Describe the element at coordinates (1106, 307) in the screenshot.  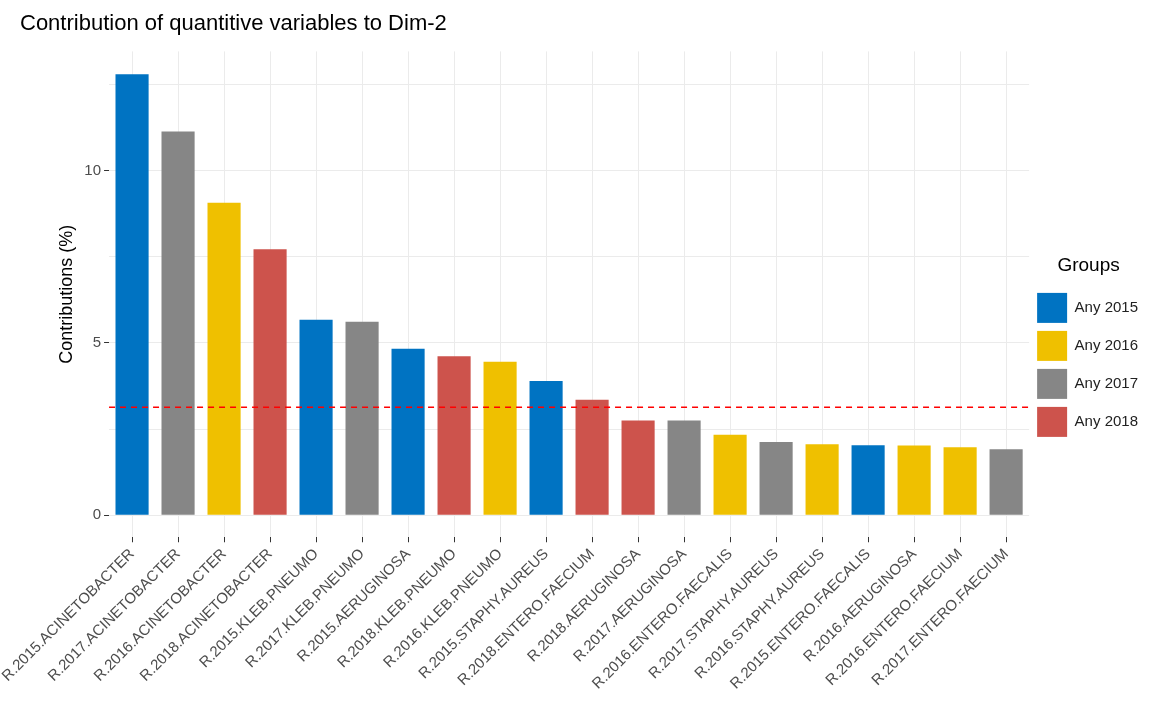
I see `legend-label: Any 2015` at that location.